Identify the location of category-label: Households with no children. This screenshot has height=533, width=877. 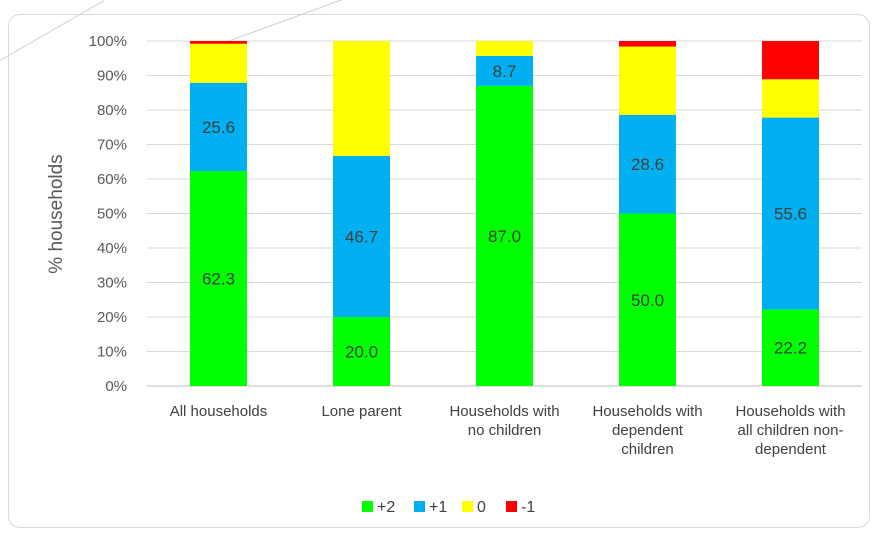
(504, 421).